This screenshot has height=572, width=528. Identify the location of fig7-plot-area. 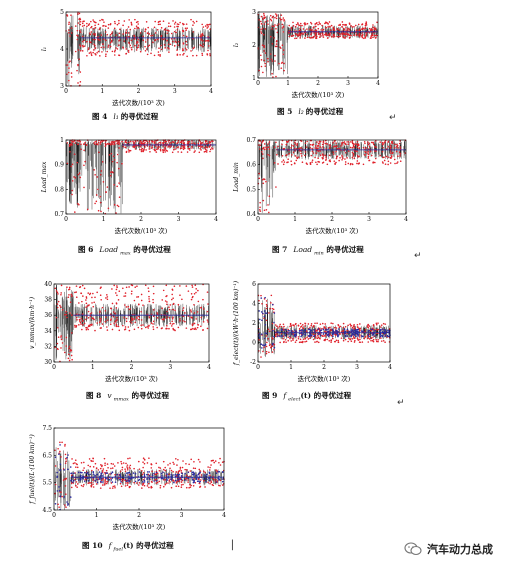
(332, 176).